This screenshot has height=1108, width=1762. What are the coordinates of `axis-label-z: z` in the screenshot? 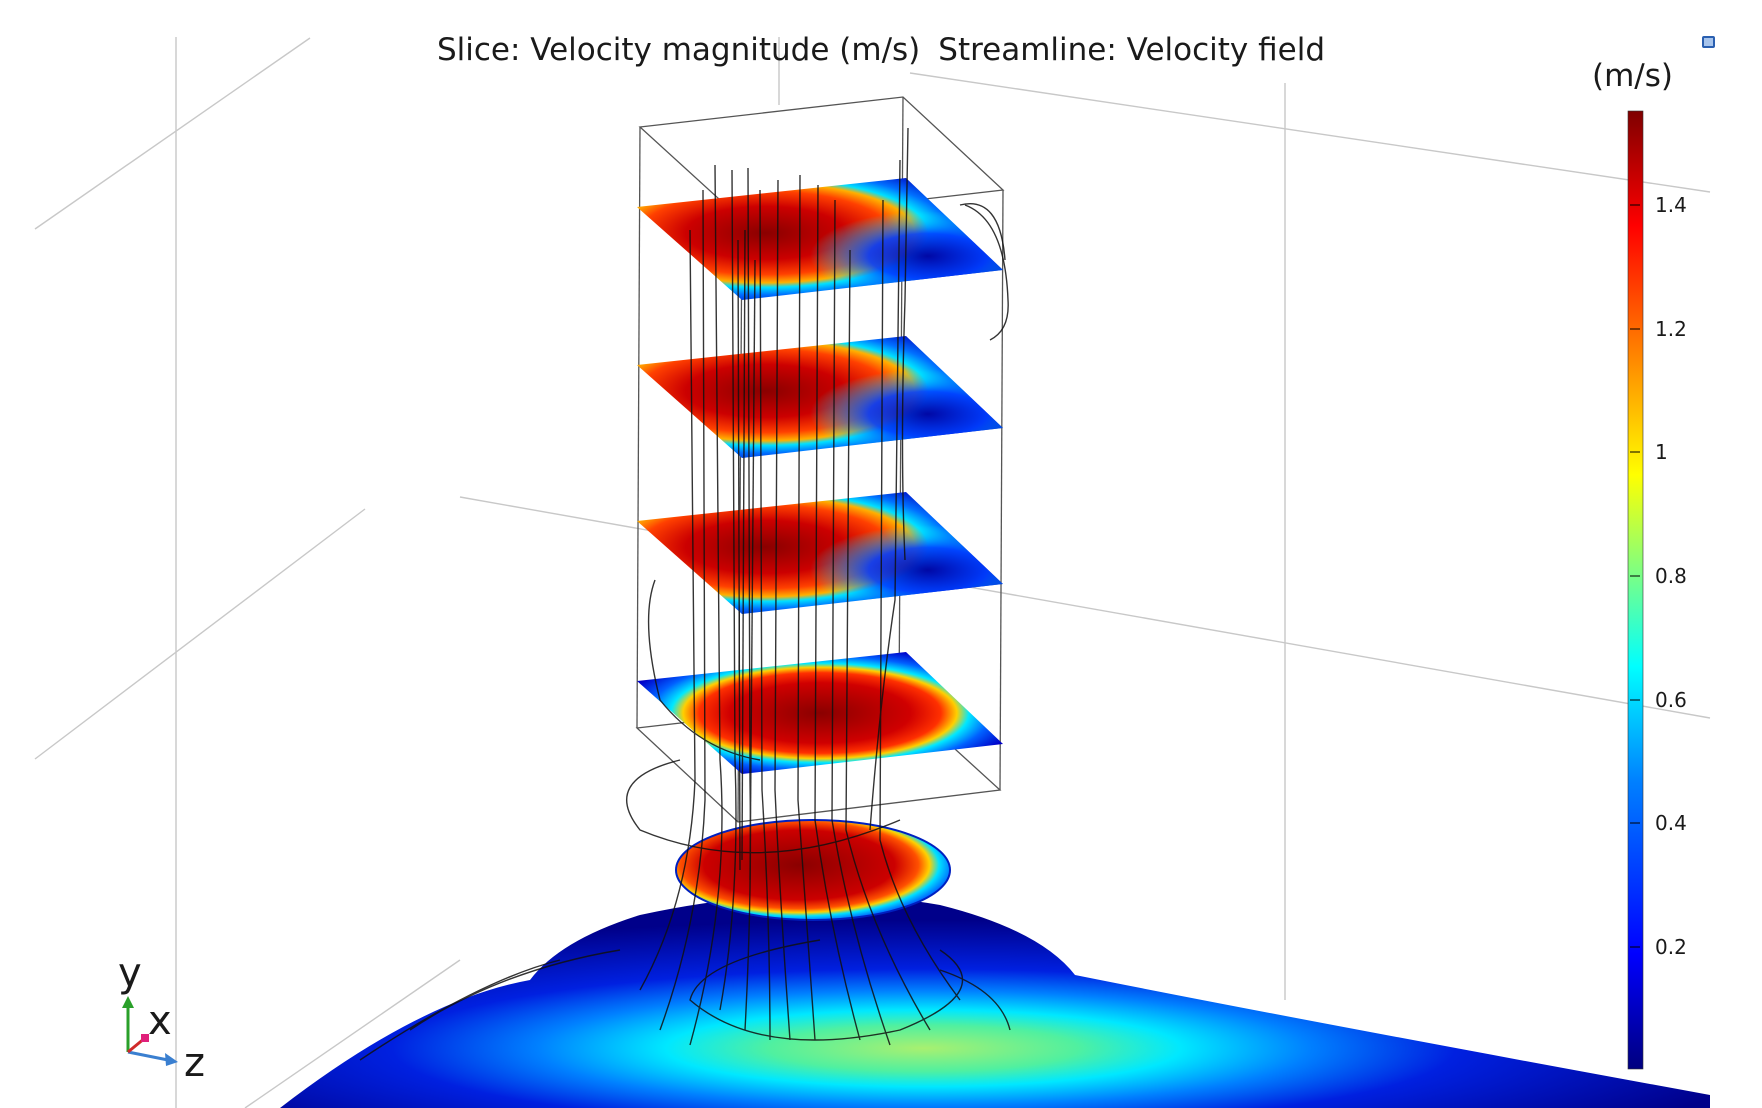 It's located at (194, 1063).